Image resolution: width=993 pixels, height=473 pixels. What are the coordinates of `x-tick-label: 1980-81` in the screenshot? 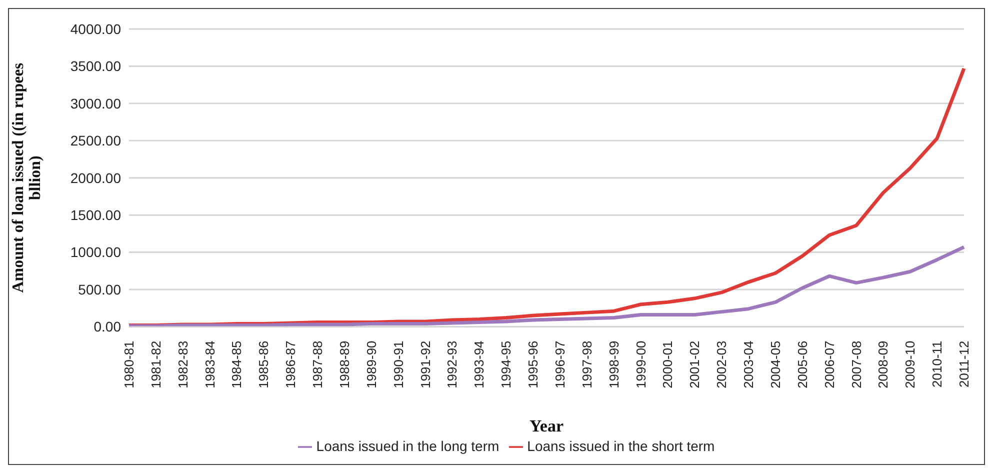 It's located at (129, 364).